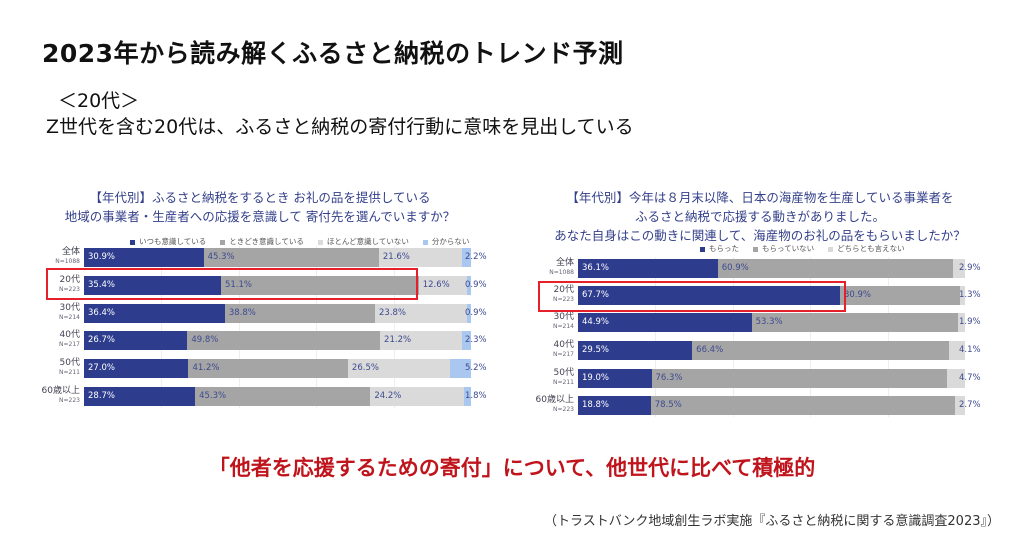 The height and width of the screenshot is (537, 1024). I want to click on legend: いつも意識している ときどき意識している ほとんど意識していない 分からない, so click(299, 241).